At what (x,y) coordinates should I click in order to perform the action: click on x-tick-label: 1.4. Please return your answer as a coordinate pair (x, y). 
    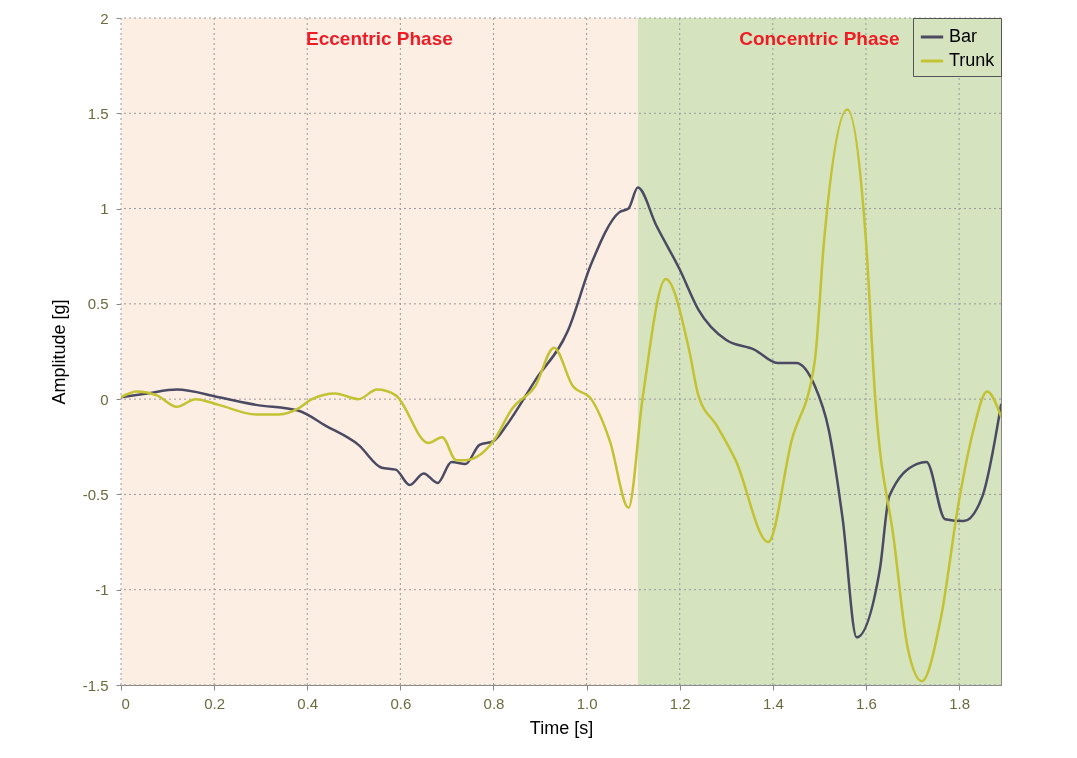
    Looking at the image, I should click on (773, 703).